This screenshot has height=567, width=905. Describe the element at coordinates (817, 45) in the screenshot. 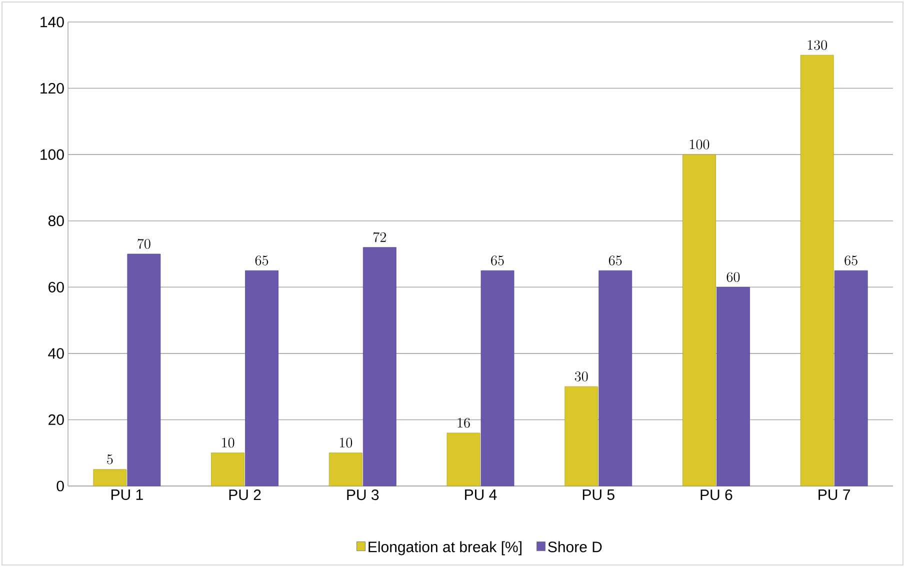

I see `data-label: 130` at that location.